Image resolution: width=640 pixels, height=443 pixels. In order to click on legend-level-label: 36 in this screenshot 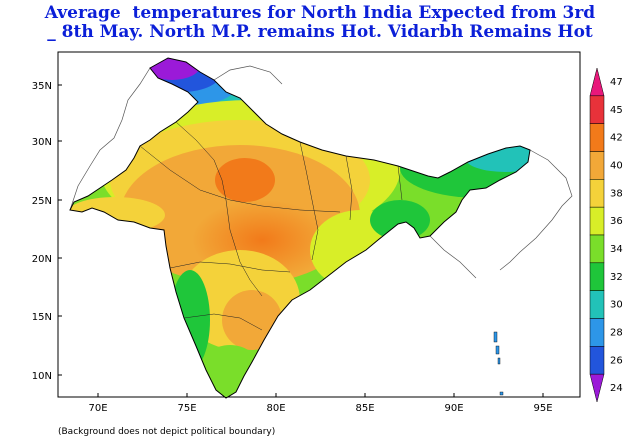, I will do `click(616, 221)`.